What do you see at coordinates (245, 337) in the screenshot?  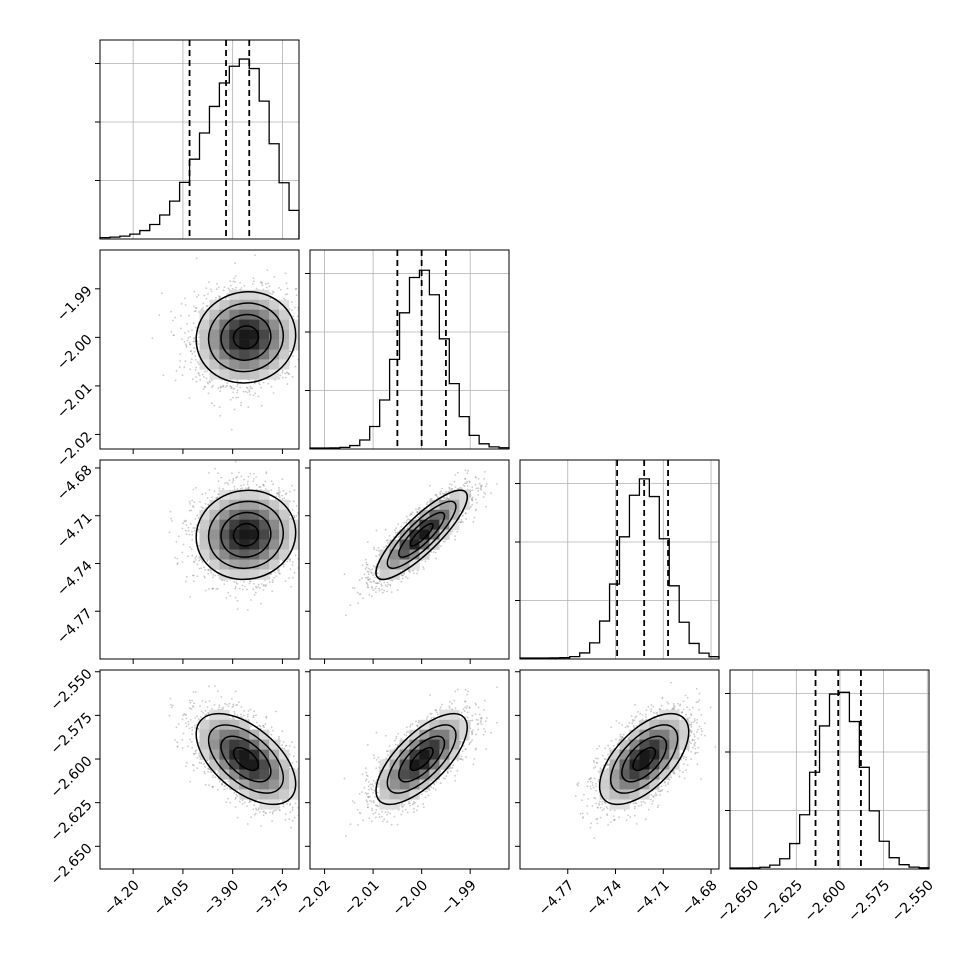 I see `contour-level` at bounding box center [245, 337].